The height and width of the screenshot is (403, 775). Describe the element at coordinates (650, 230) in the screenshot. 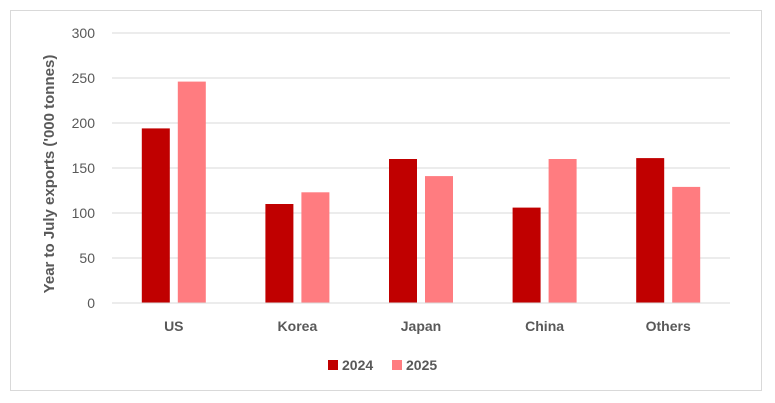

I see `bar-2024-others` at that location.